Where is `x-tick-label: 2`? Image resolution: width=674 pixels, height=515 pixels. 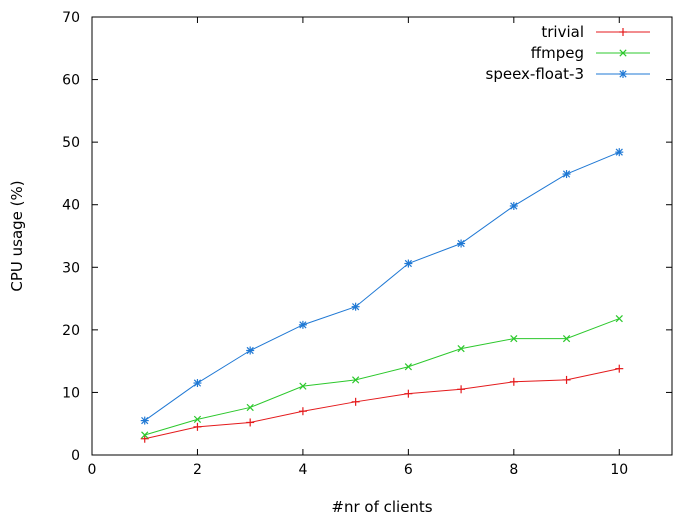 x-tick-label: 2 is located at coordinates (197, 470).